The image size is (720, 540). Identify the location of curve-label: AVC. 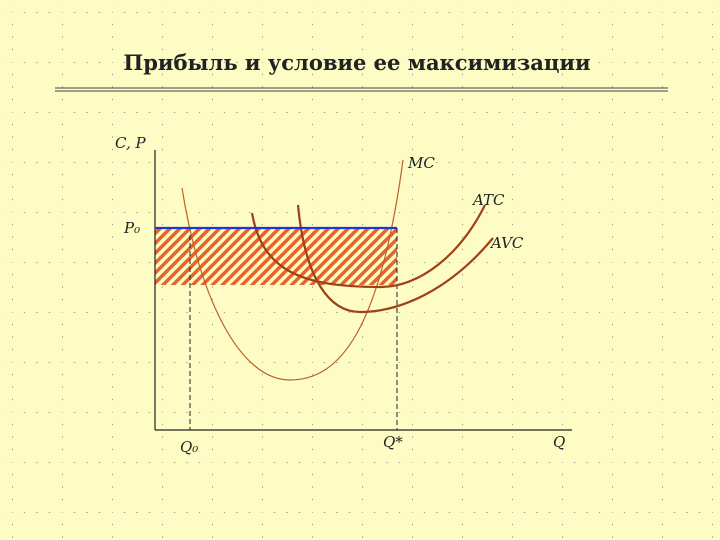
(506, 243).